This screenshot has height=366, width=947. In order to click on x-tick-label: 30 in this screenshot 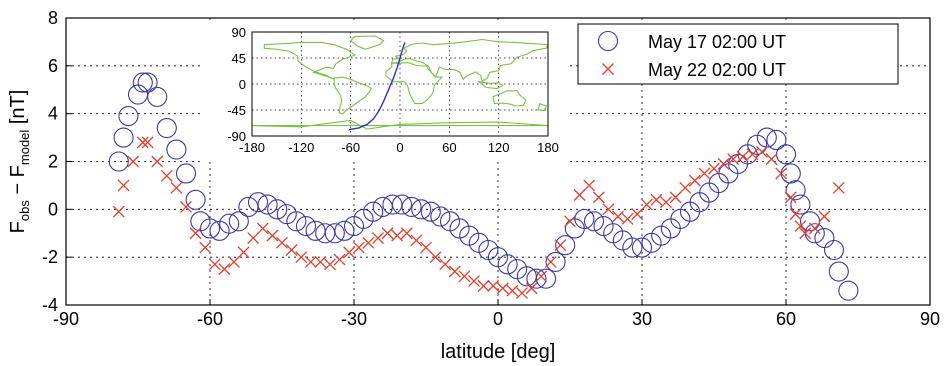, I will do `click(642, 319)`.